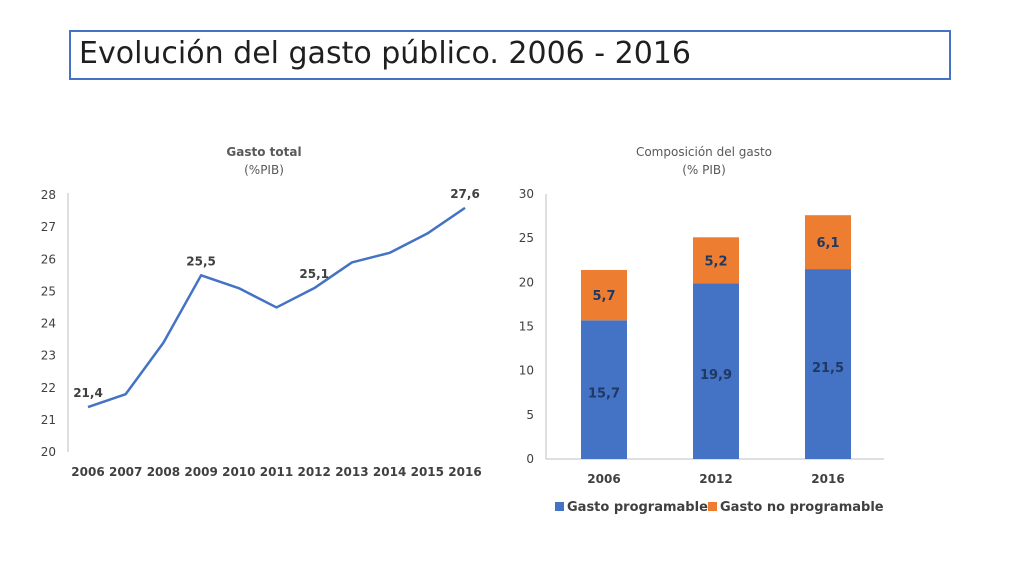 This screenshot has height=576, width=1024. Describe the element at coordinates (48, 452) in the screenshot. I see `line-chart-y-tick: 20` at that location.